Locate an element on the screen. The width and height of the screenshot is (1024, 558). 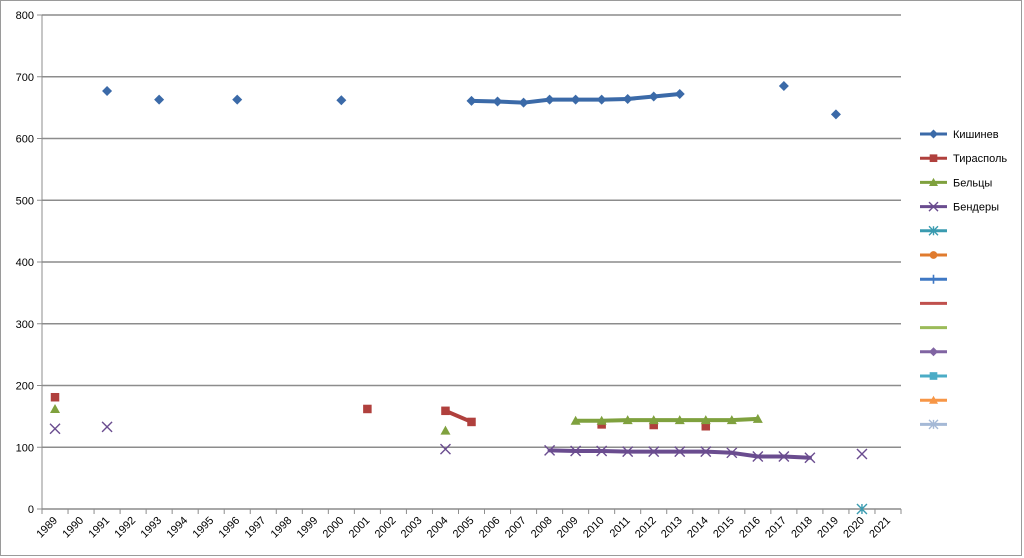
x-tick-label: 2002 is located at coordinates (386, 528).